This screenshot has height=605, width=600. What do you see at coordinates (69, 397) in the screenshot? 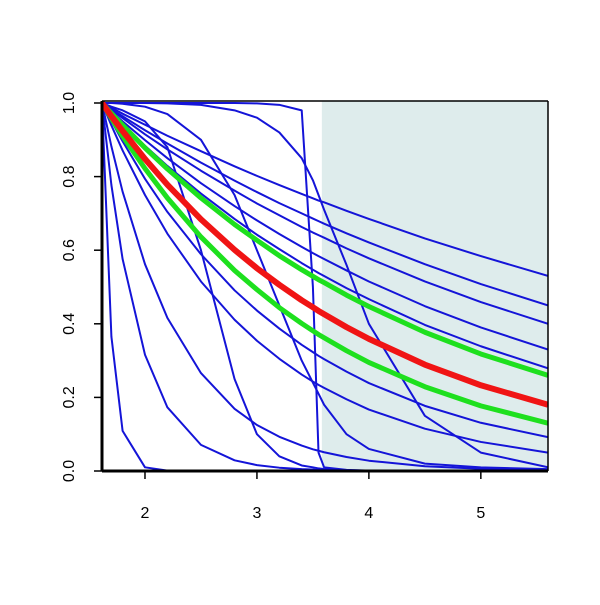
I see `y-tick-label: 0.2` at bounding box center [69, 397].